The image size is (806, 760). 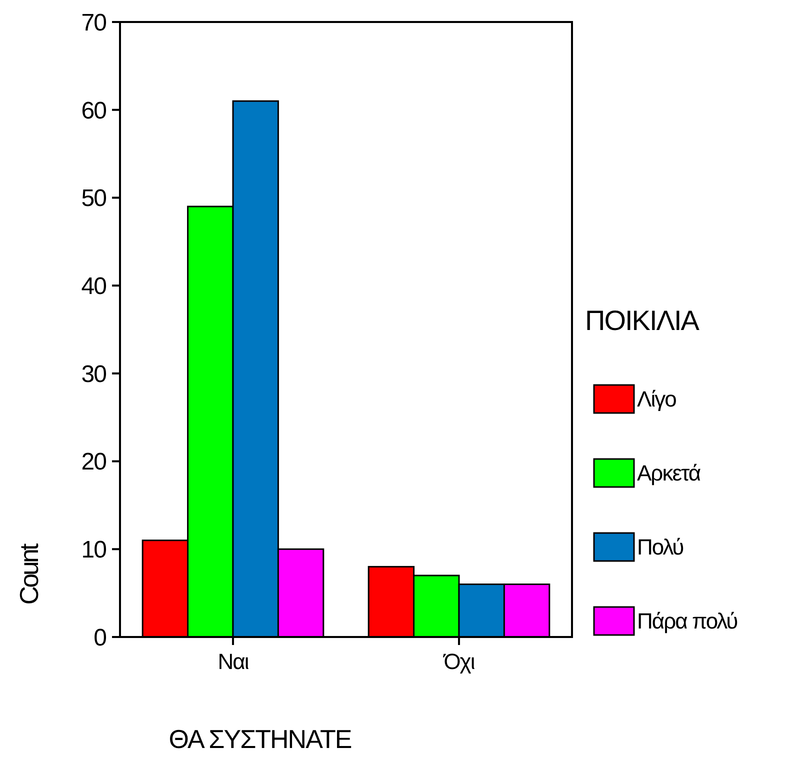 I want to click on x-tick-label: Ναι, so click(x=234, y=661).